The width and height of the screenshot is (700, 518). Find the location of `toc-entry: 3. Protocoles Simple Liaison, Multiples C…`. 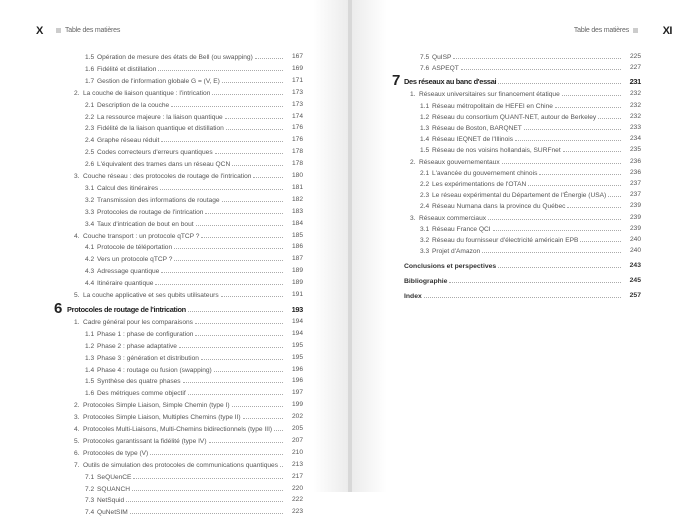

toc-entry: 3. Protocoles Simple Liaison, Multiples C… is located at coordinates (188, 416).